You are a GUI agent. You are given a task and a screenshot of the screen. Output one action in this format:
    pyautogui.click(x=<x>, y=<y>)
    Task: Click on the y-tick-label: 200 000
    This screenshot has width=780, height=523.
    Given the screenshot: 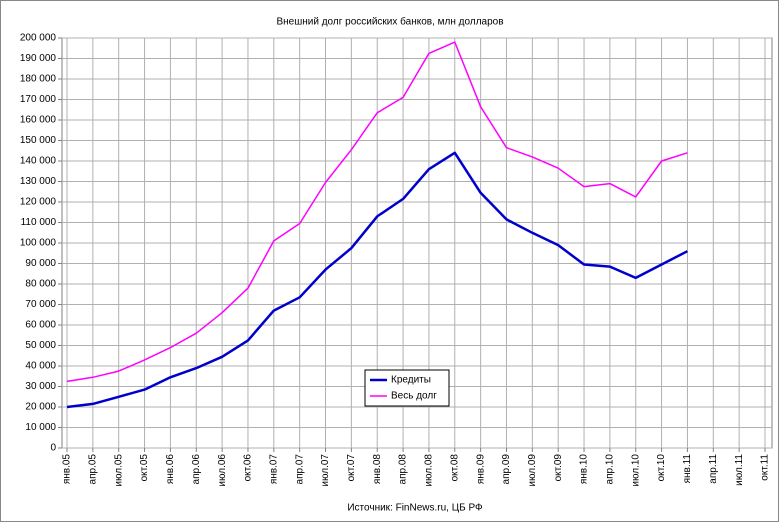 What is the action you would take?
    pyautogui.click(x=38, y=38)
    